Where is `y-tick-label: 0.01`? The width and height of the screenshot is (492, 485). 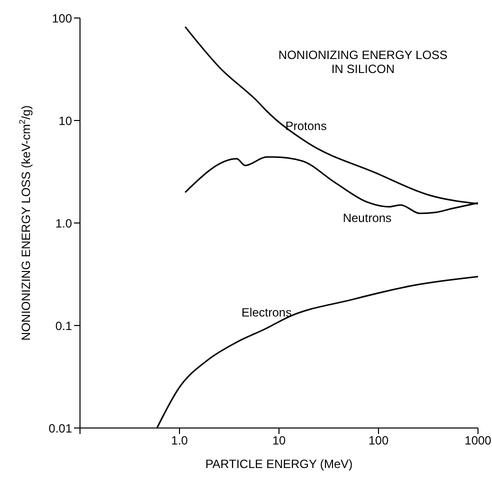
y-tick-label: 0.01 is located at coordinates (60, 428).